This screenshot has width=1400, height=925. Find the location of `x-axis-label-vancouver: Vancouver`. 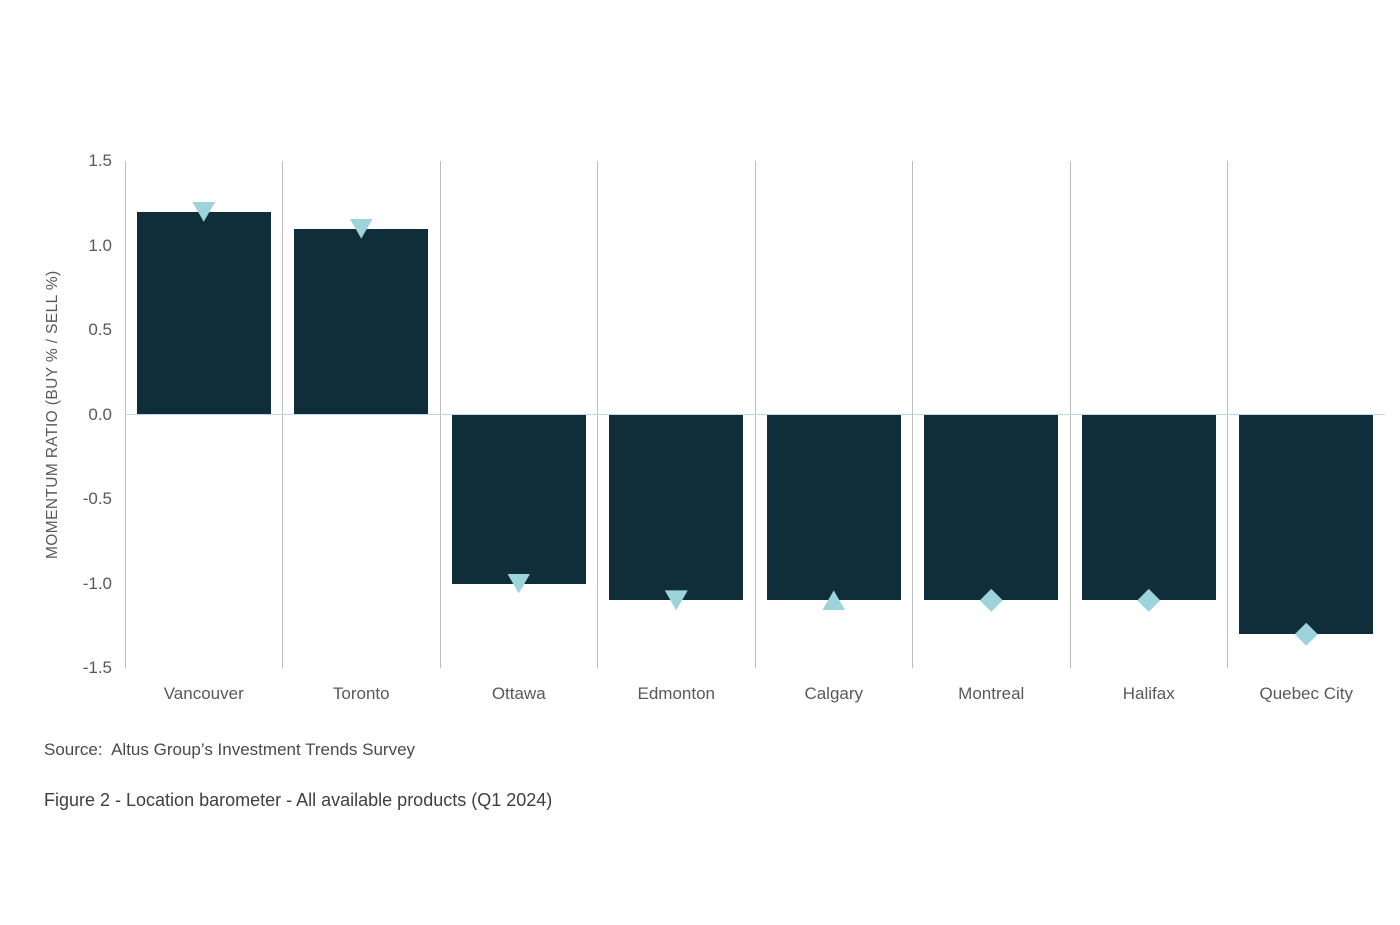

x-axis-label-vancouver: Vancouver is located at coordinates (203, 693).